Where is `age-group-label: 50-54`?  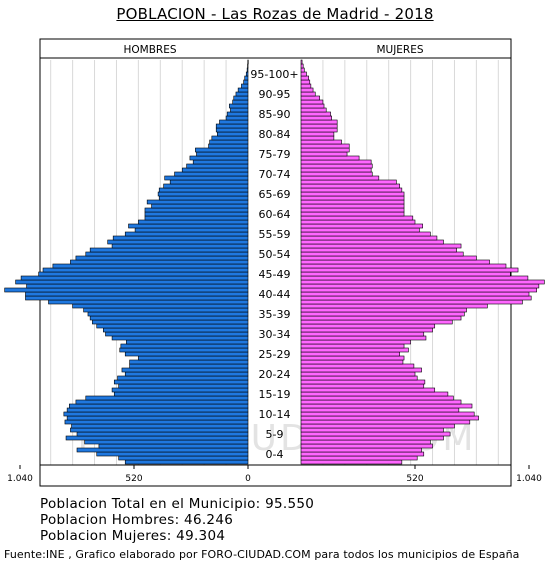 age-group-label: 50-54 is located at coordinates (275, 254).